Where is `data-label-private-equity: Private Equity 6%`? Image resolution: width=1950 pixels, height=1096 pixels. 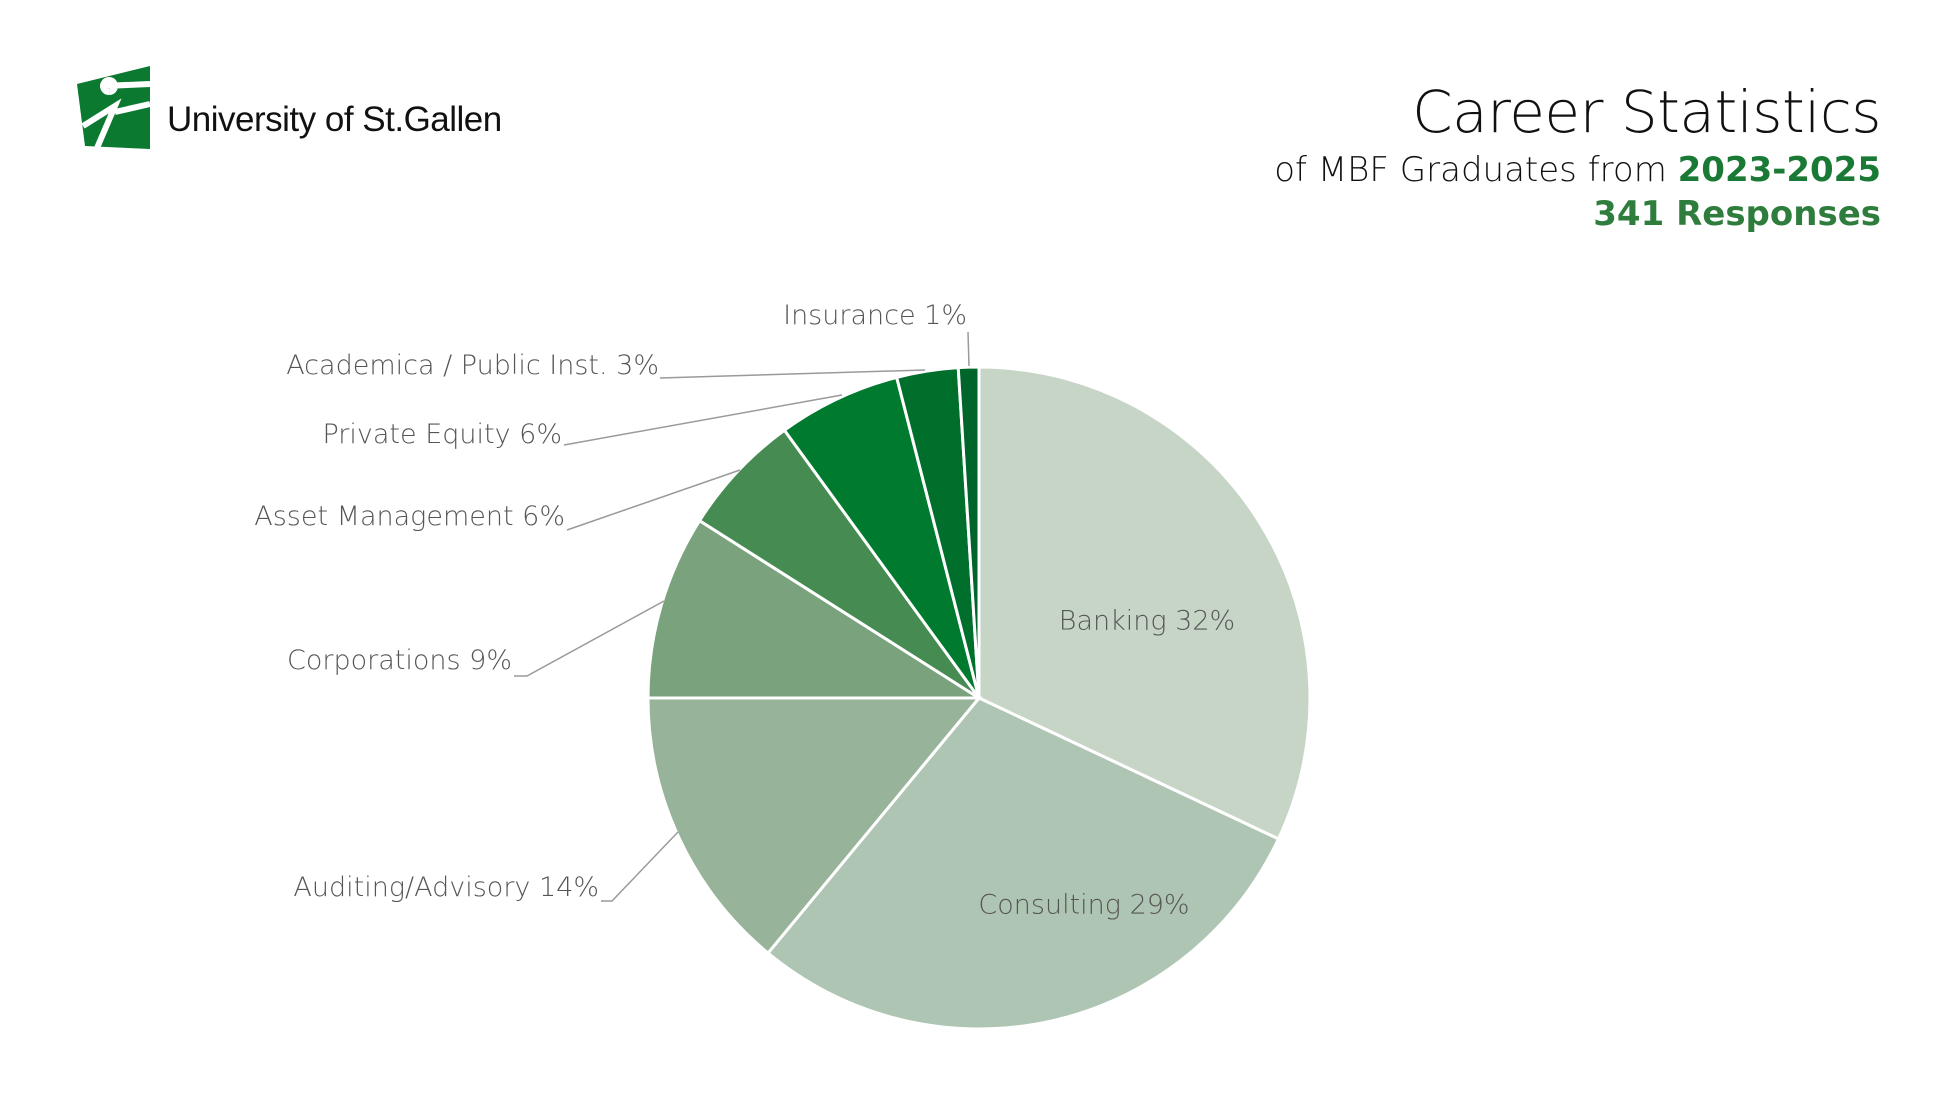 data-label-private-equity: Private Equity 6% is located at coordinates (442, 434).